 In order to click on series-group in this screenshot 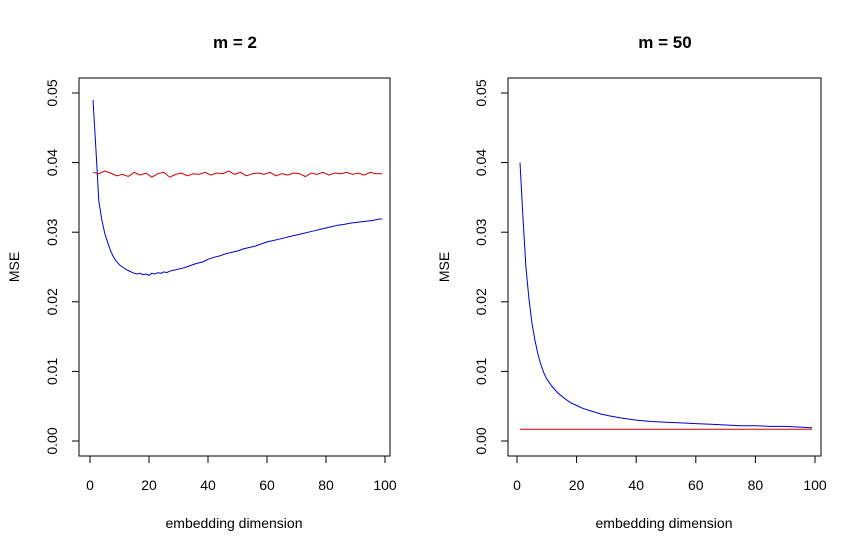, I will do `click(237, 187)`.